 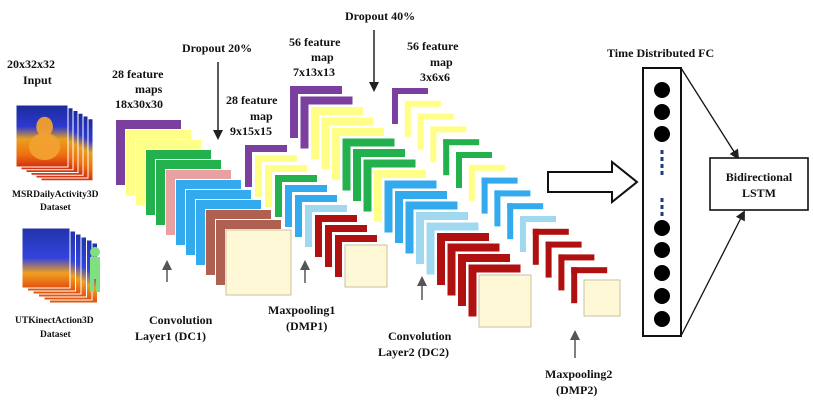 What do you see at coordinates (593, 182) in the screenshot?
I see `flow-arrow-icon` at bounding box center [593, 182].